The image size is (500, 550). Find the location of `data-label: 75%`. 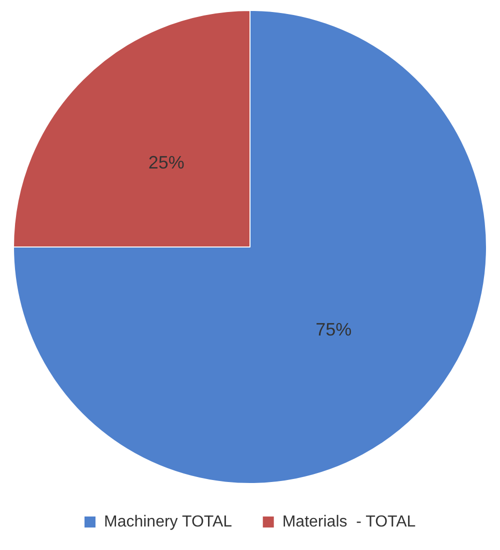

data-label: 75% is located at coordinates (334, 330).